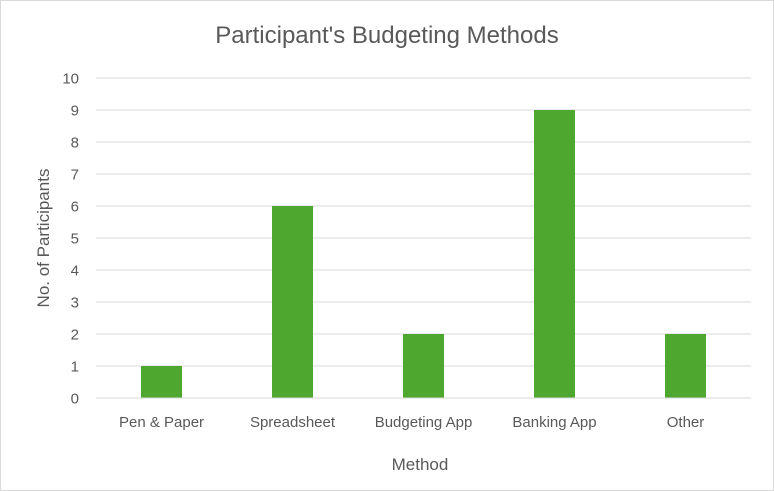 The width and height of the screenshot is (774, 491). Describe the element at coordinates (75, 207) in the screenshot. I see `y-tick-label: 6` at that location.